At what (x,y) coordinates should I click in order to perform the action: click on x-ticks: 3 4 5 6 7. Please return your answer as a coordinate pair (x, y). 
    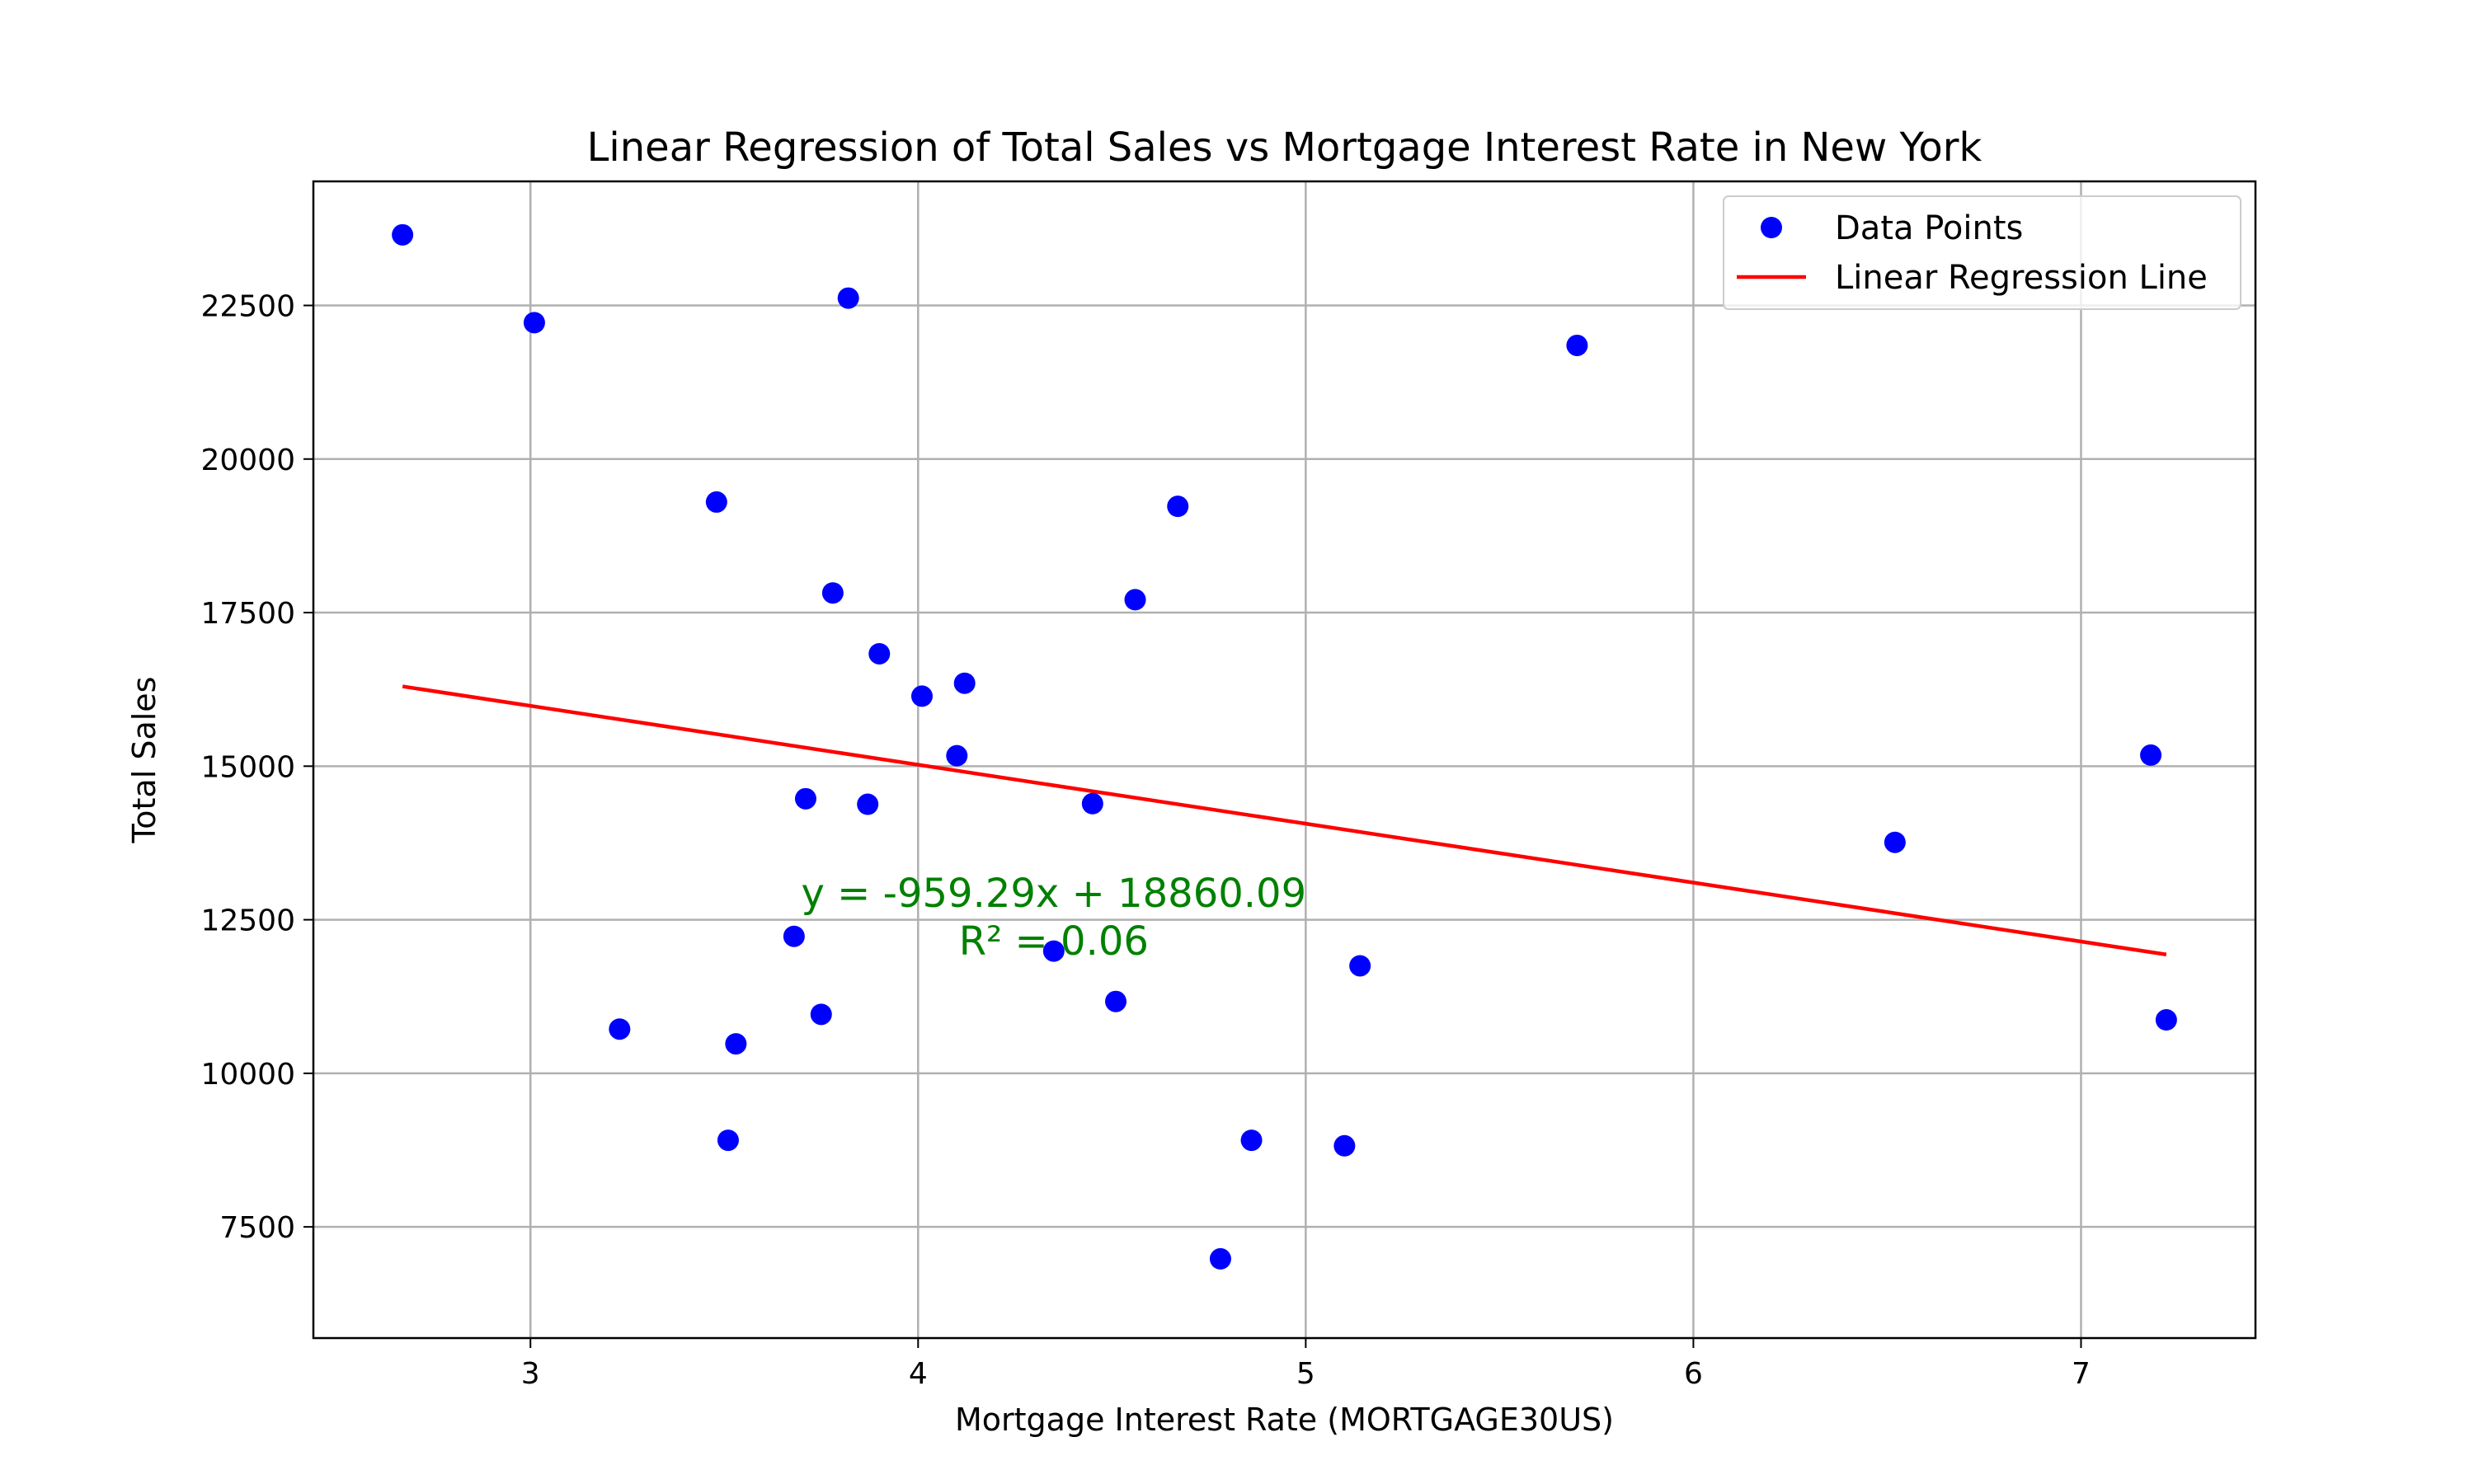
    Looking at the image, I should click on (1306, 1364).